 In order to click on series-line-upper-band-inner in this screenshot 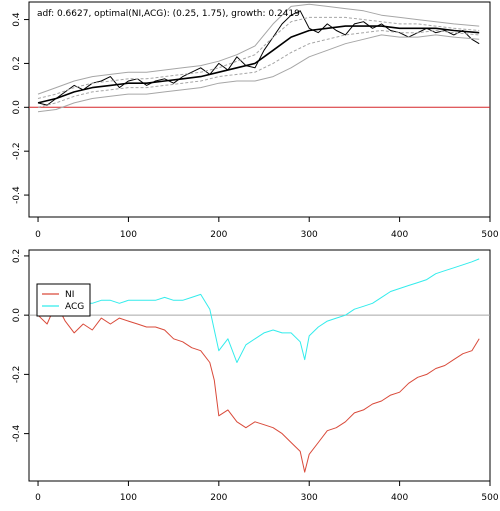, I will do `click(258, 57)`.